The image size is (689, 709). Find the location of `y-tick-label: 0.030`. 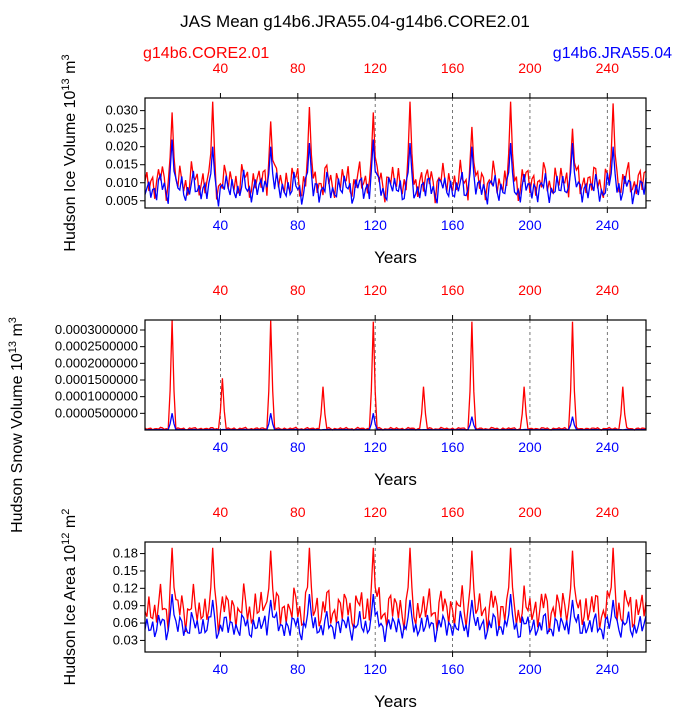

y-tick-label: 0.030 is located at coordinates (121, 110).